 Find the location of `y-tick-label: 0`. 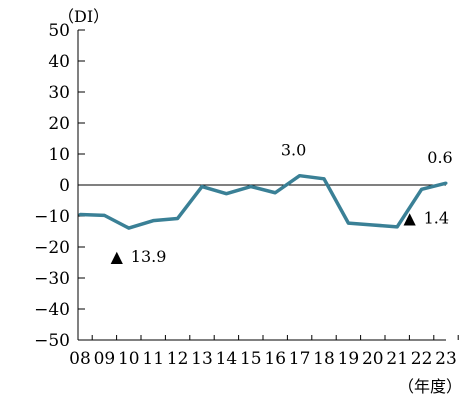

y-tick-label: 0 is located at coordinates (64, 186).